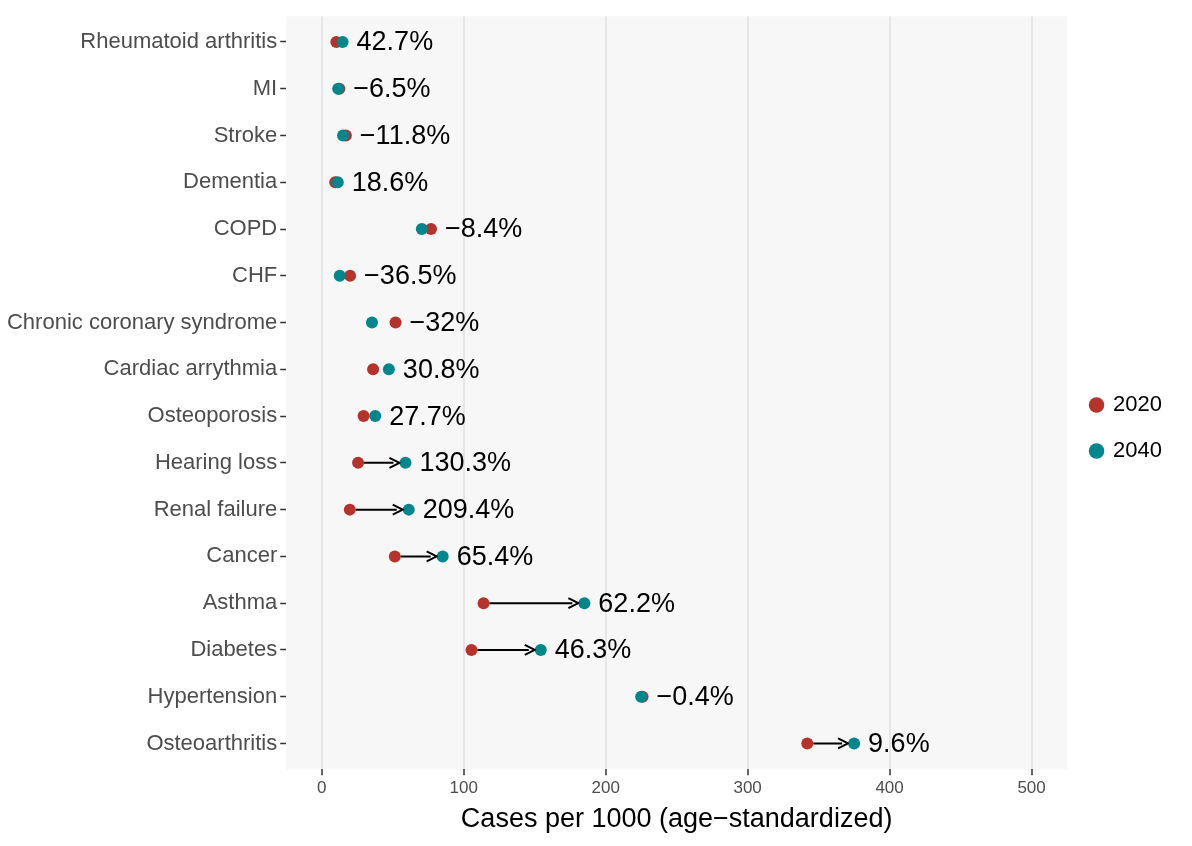 Image resolution: width=1192 pixels, height=846 pixels. I want to click on annotation: 27.7%, so click(427, 415).